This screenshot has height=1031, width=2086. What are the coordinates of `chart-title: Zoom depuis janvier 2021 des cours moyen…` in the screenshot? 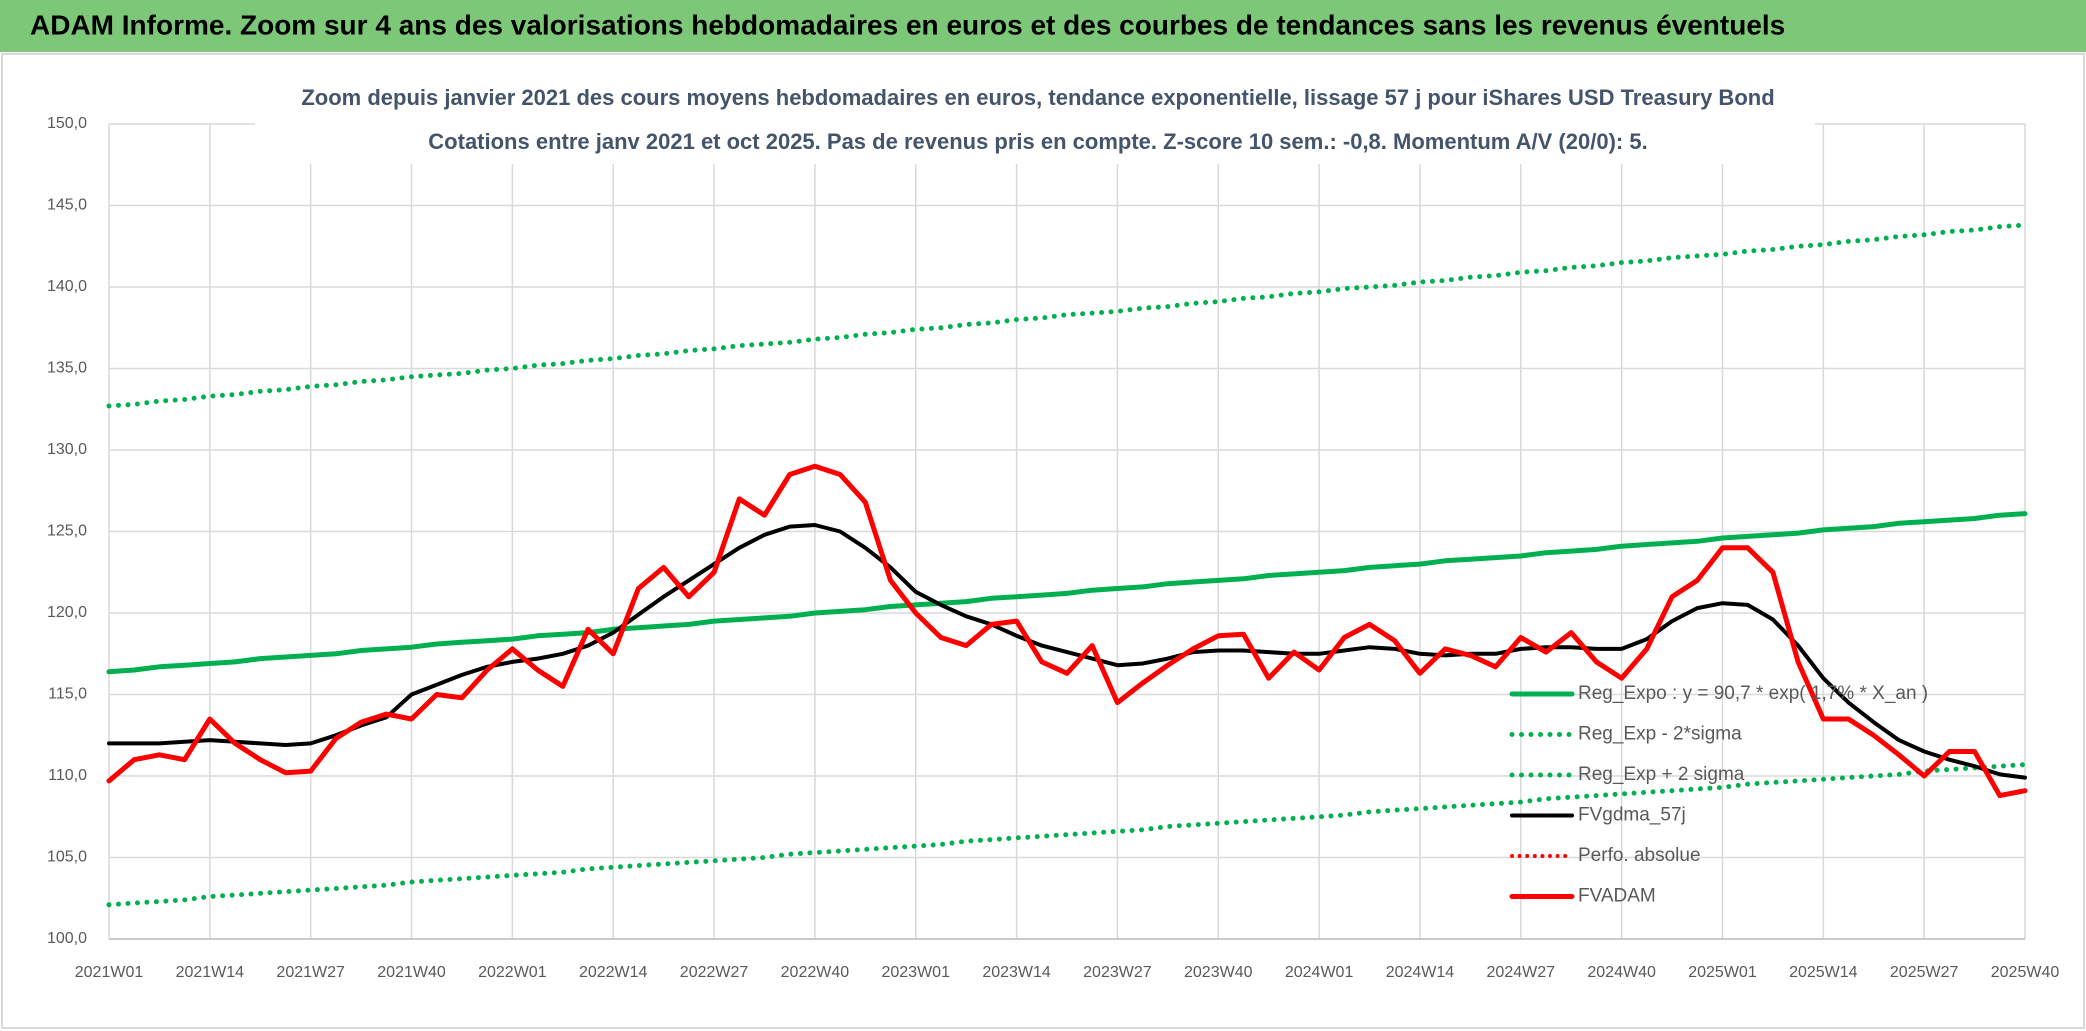 It's located at (1037, 97).